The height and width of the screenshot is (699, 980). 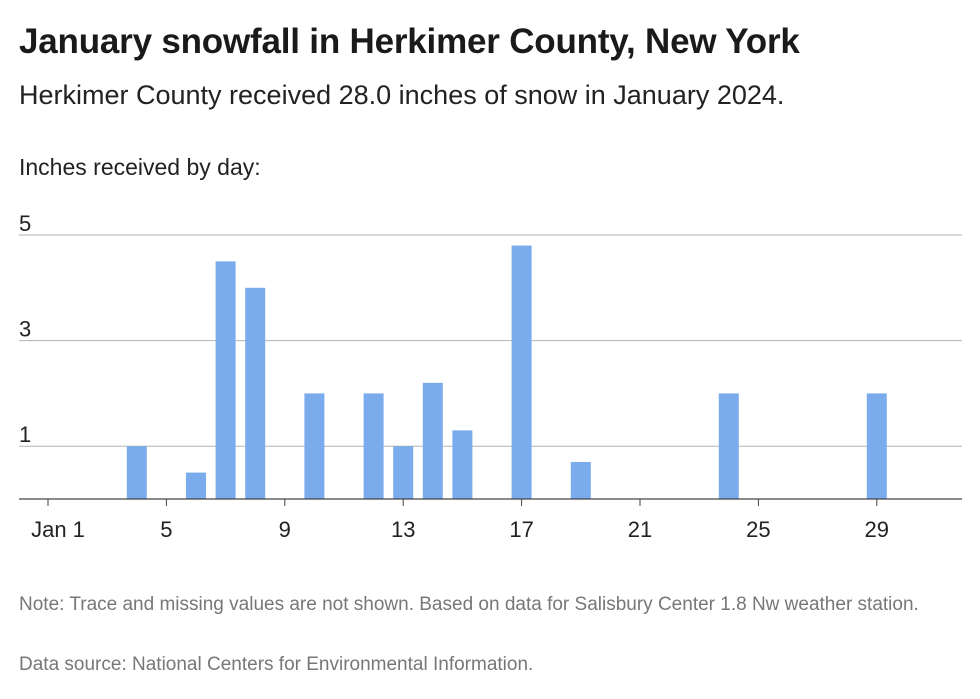 I want to click on y-tick-label: 3, so click(x=25, y=329).